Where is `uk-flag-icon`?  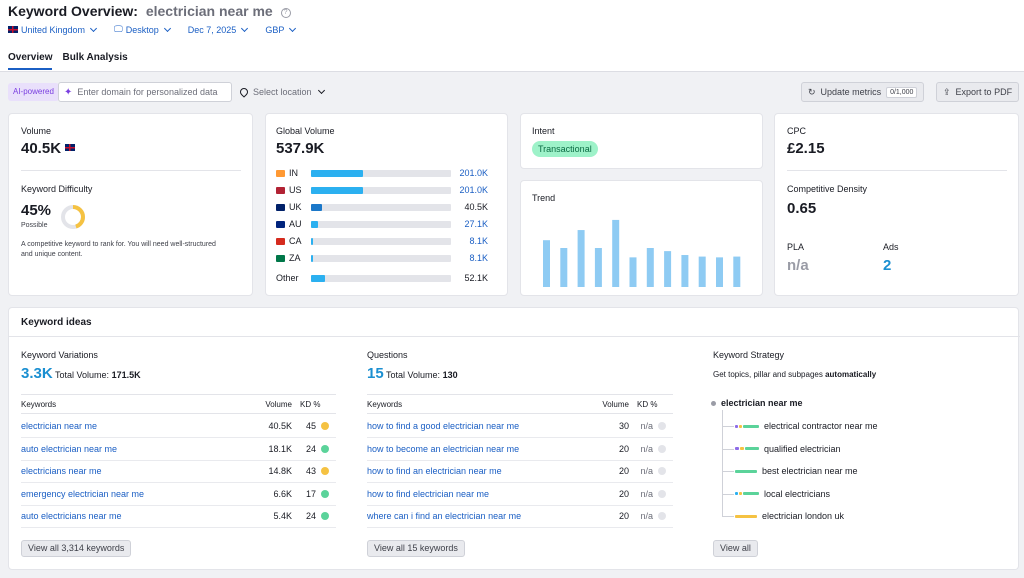
uk-flag-icon is located at coordinates (13, 29).